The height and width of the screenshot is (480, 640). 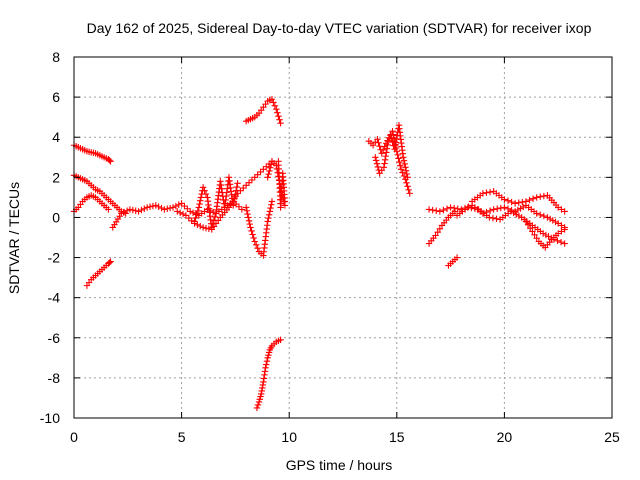 I want to click on series-track-c-low-start, so click(x=91, y=203).